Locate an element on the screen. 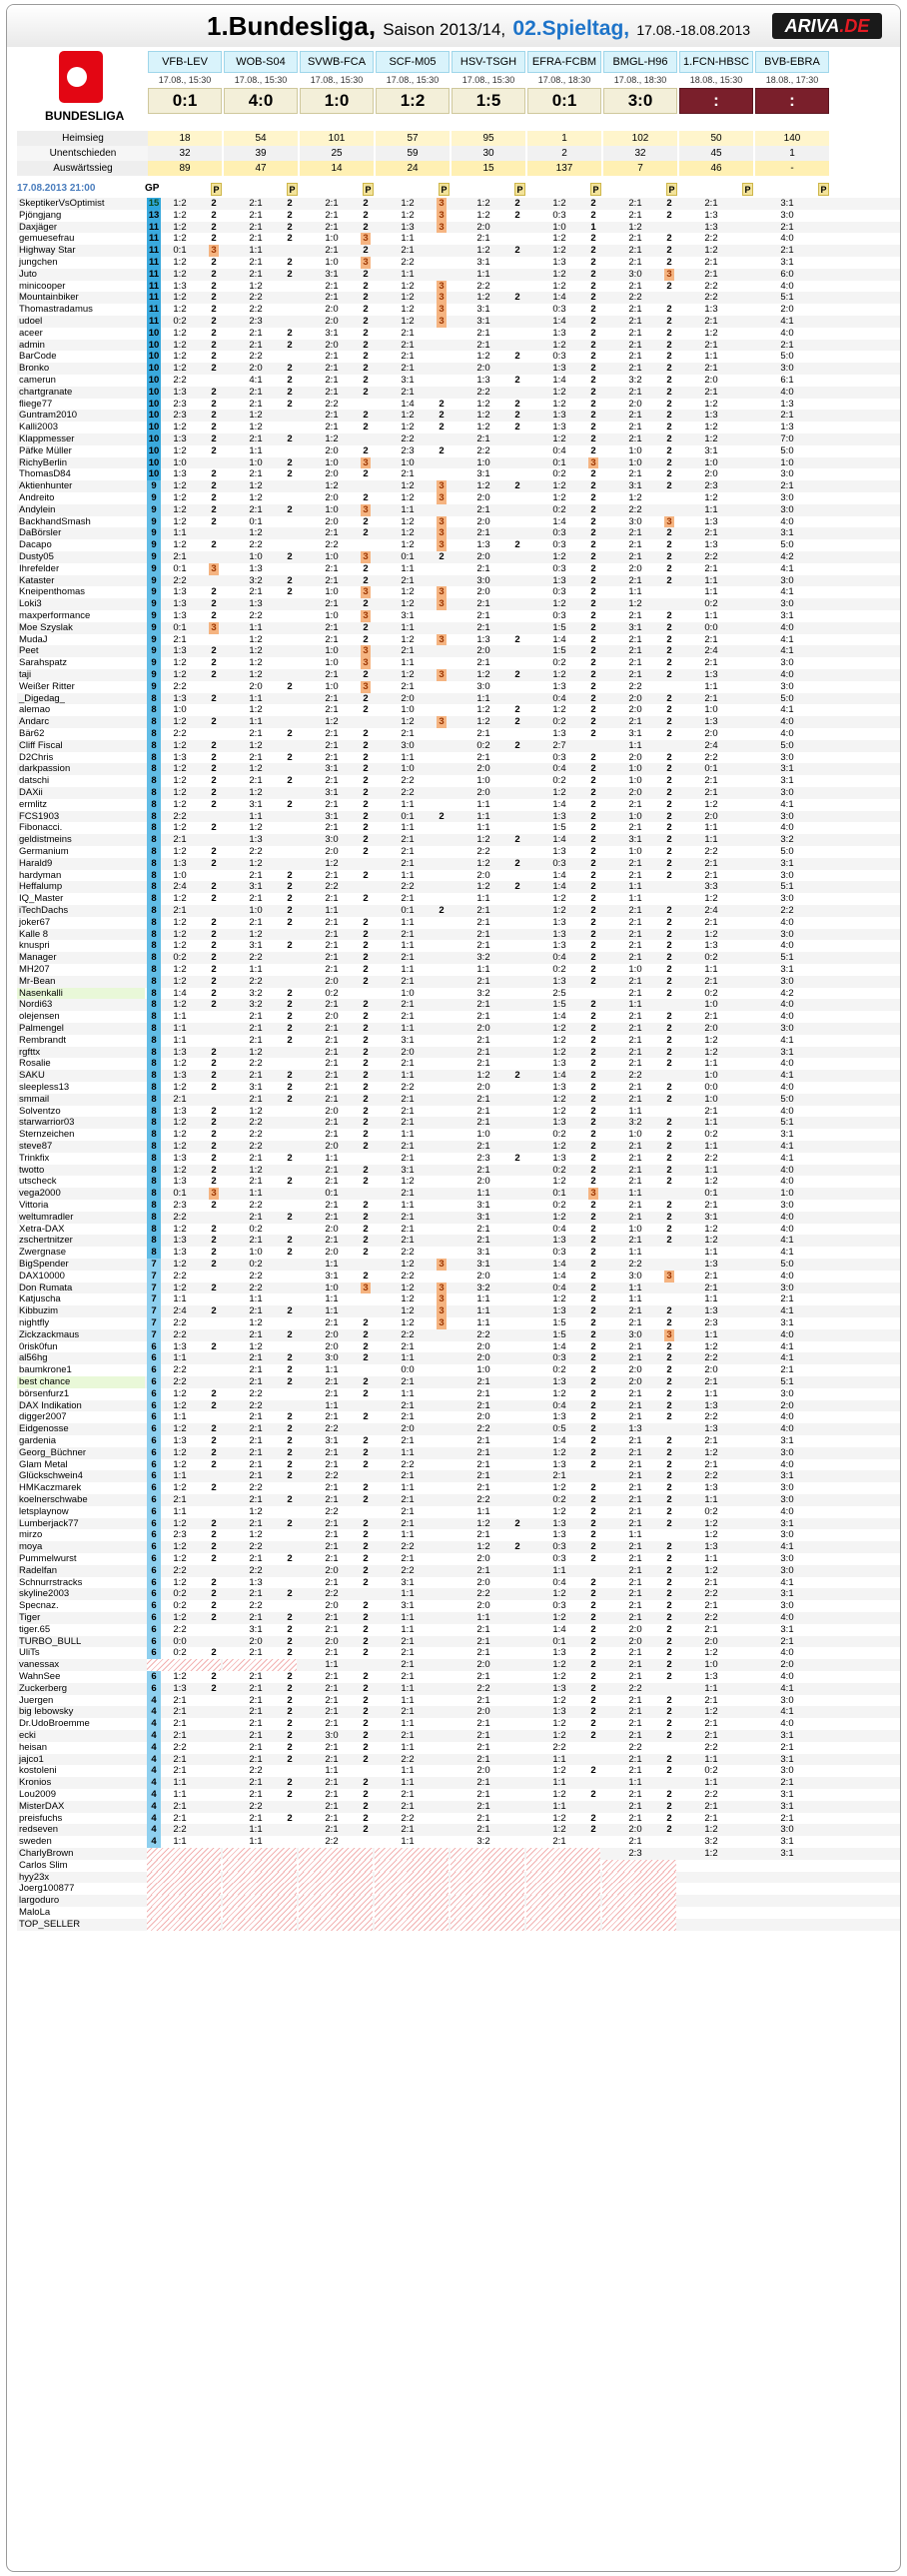 Image resolution: width=907 pixels, height=2576 pixels. player-name: Zickzackmaus is located at coordinates (49, 1334).